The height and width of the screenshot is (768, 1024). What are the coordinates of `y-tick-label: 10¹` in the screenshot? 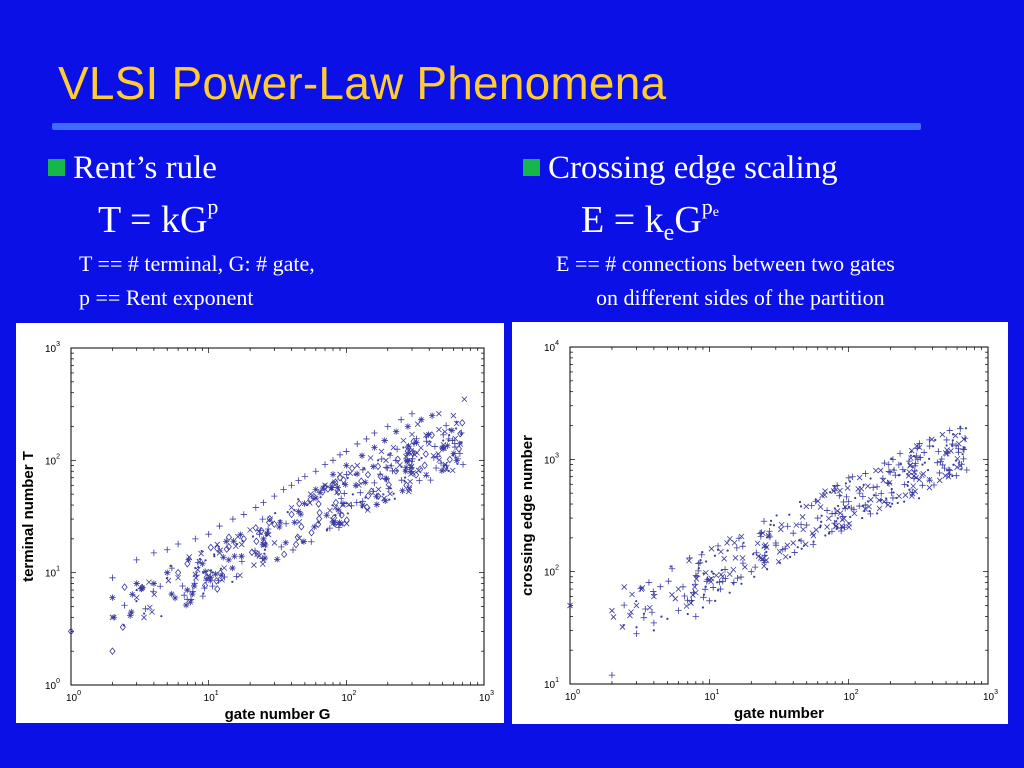 It's located at (52, 573).